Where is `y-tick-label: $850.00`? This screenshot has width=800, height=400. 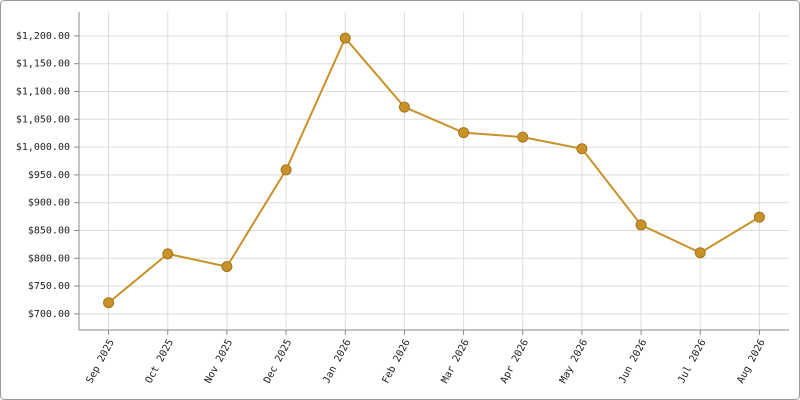
y-tick-label: $850.00 is located at coordinates (49, 230).